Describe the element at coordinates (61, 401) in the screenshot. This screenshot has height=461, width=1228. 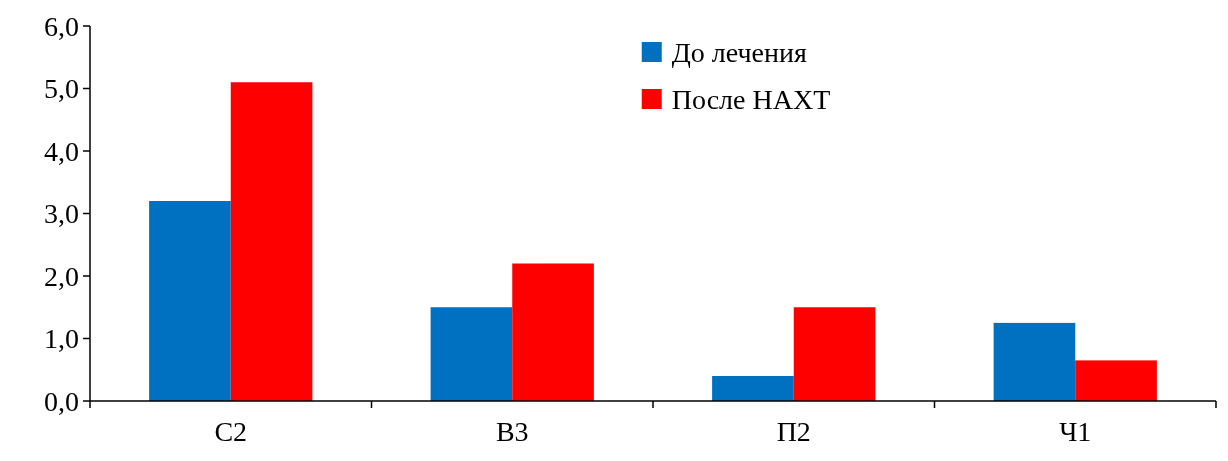
I see `y-tick-label: 0,0` at that location.